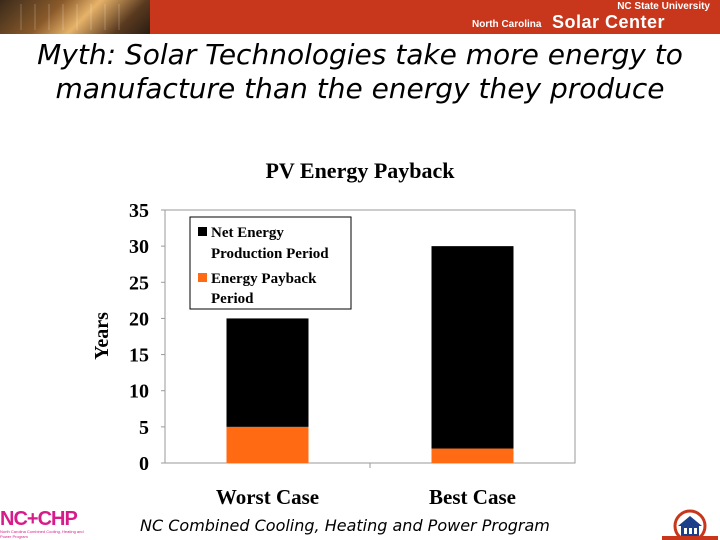 The height and width of the screenshot is (540, 720). I want to click on center-prefix: North Carolina, so click(507, 24).